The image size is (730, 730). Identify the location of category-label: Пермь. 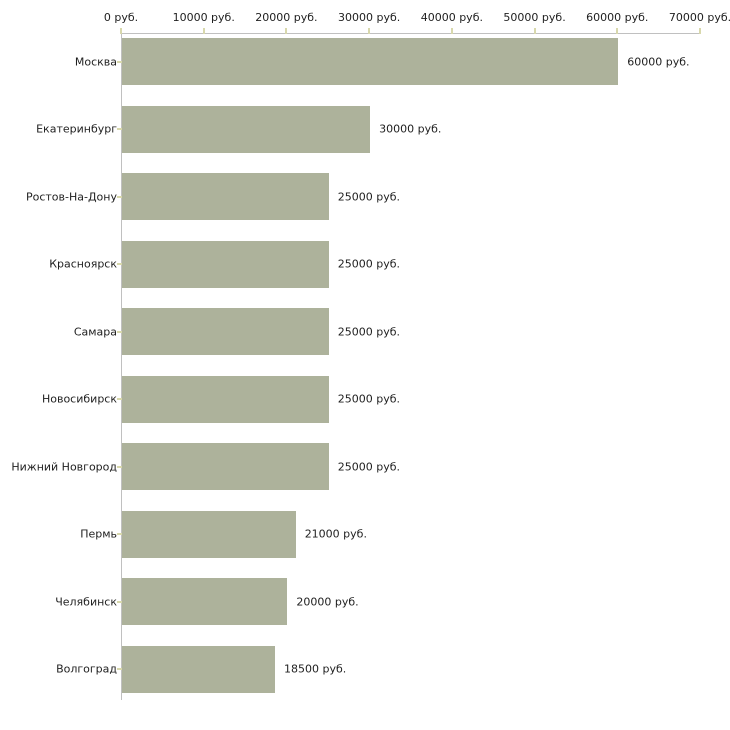
(98, 534).